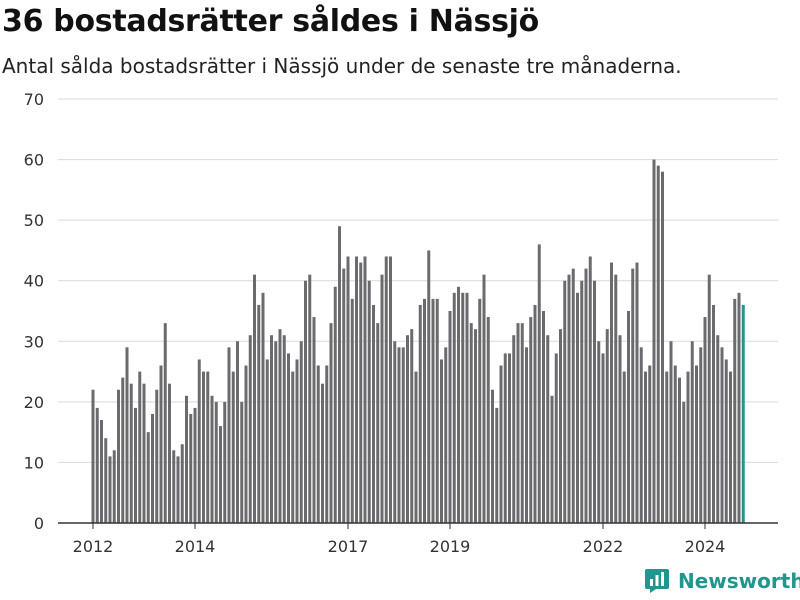  Describe the element at coordinates (34, 341) in the screenshot. I see `y-tick-label: 30` at that location.